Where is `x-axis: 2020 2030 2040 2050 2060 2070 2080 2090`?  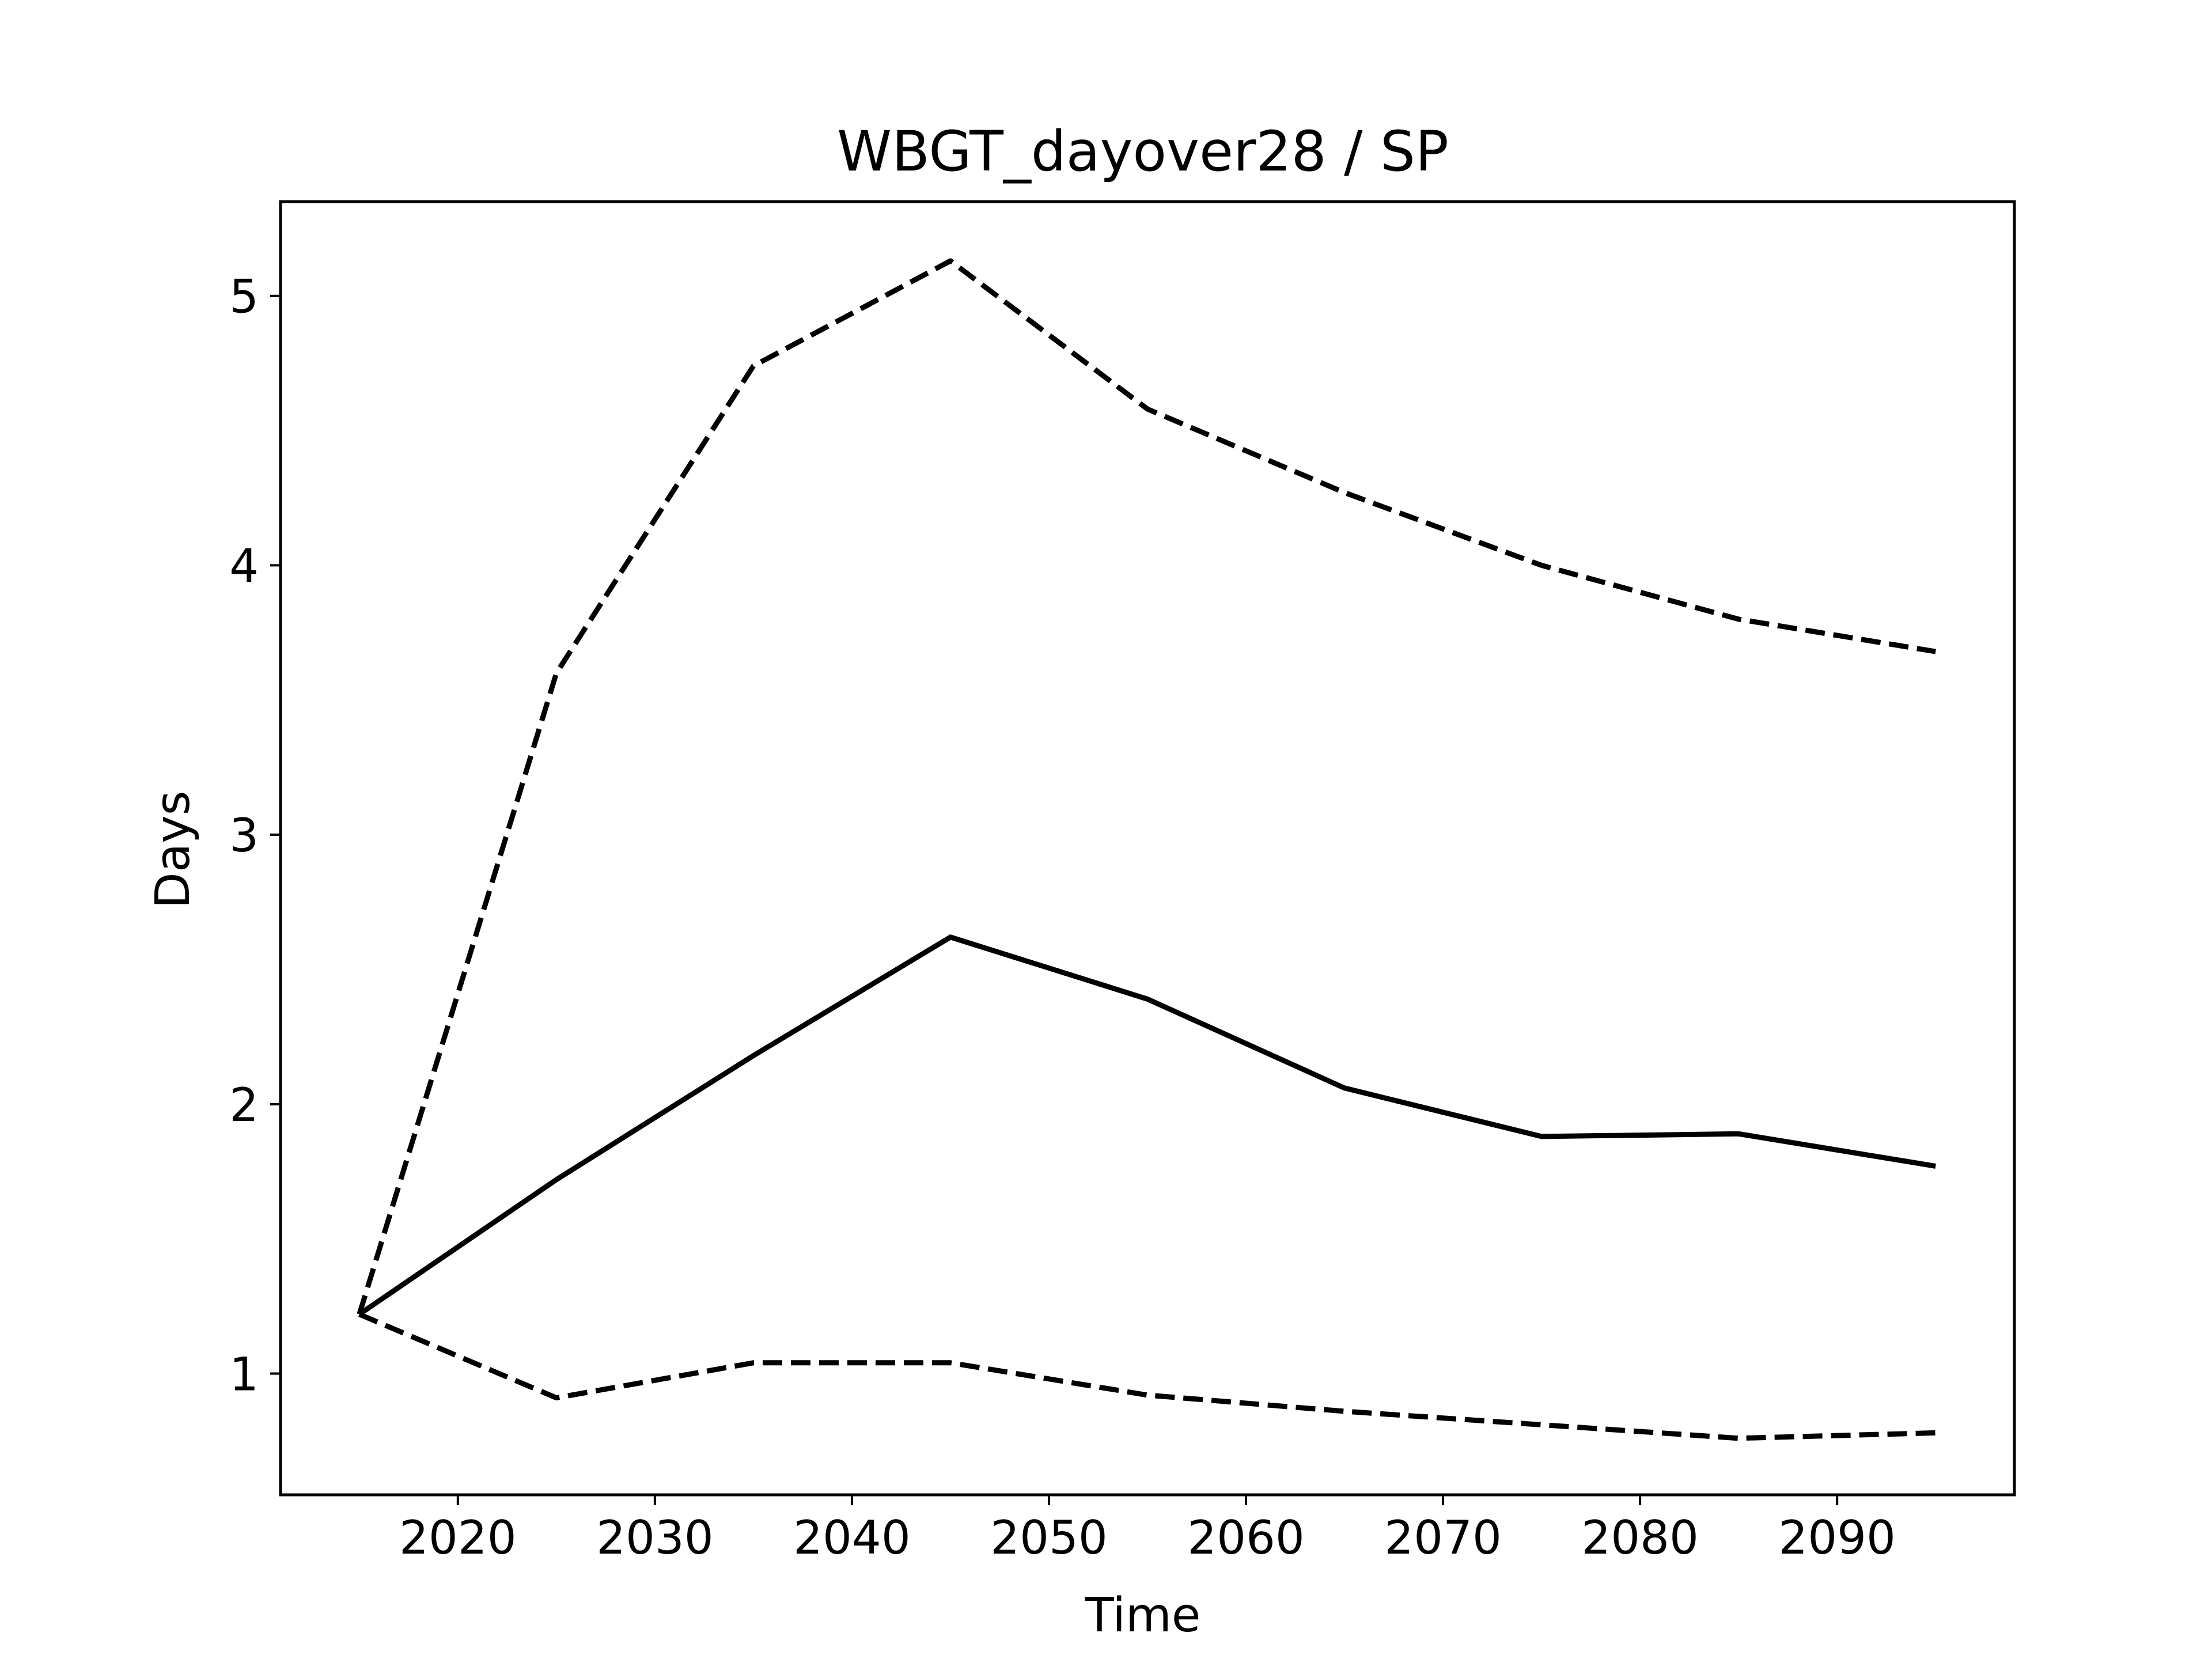
x-axis: 2020 2030 2040 2050 2060 2070 2080 2090 is located at coordinates (1147, 1530).